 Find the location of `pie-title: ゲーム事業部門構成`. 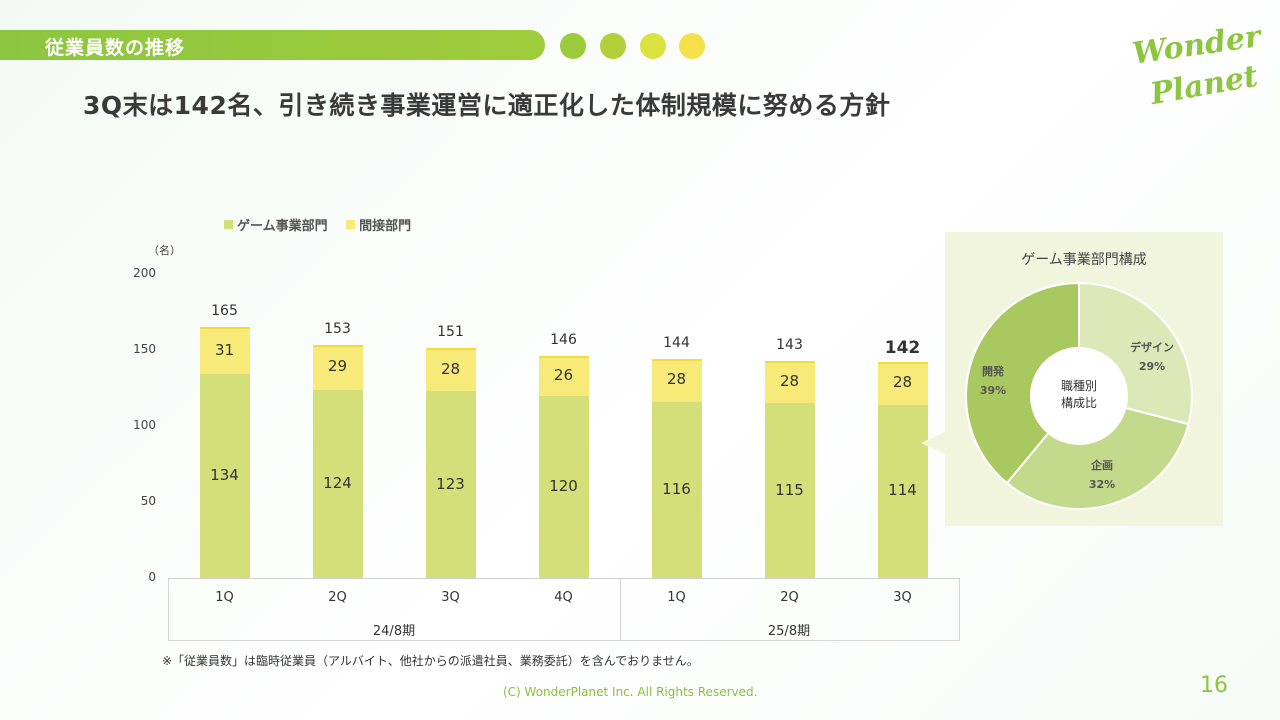

pie-title: ゲーム事業部門構成 is located at coordinates (1084, 260).